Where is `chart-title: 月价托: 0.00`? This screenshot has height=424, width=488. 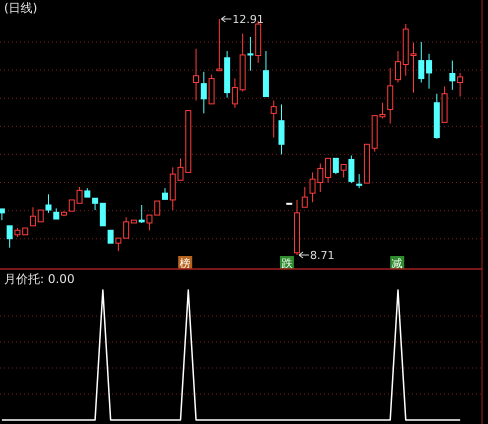
chart-title: 月价托: 0.00 is located at coordinates (39, 279).